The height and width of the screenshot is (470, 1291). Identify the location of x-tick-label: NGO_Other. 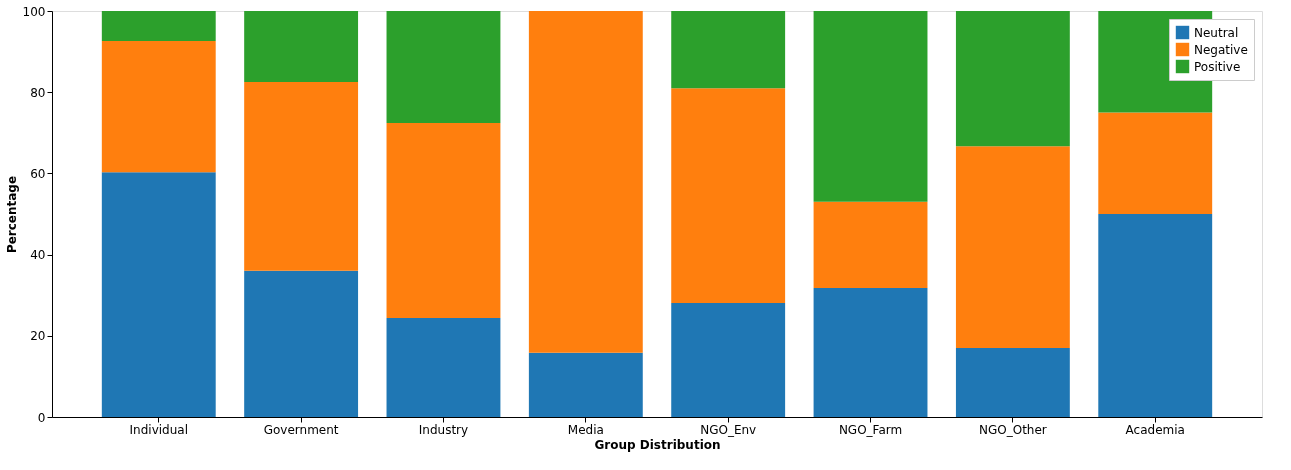
(1012, 429).